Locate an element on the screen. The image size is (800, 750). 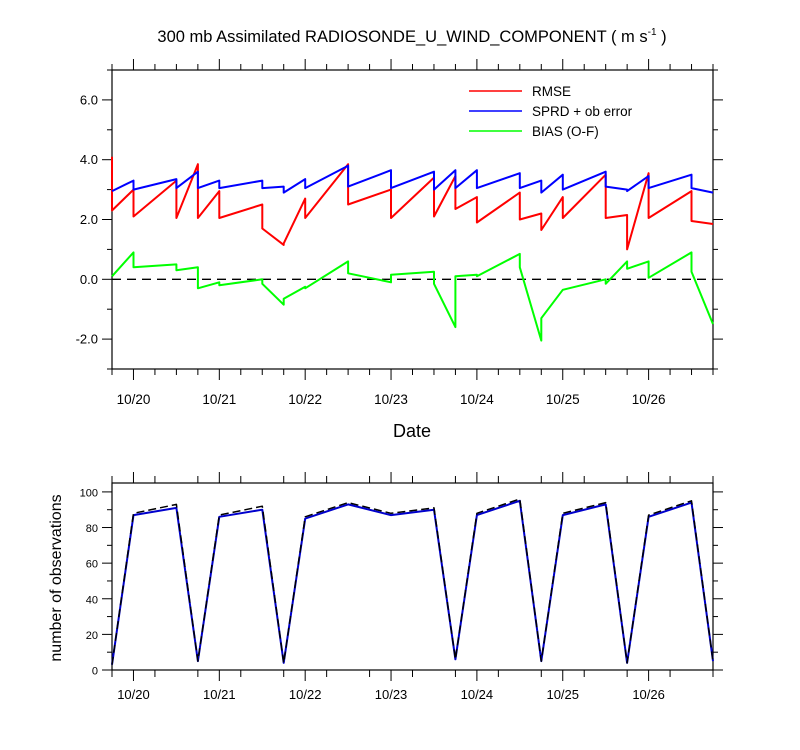
legend-label: SPRD + ob error is located at coordinates (582, 111).